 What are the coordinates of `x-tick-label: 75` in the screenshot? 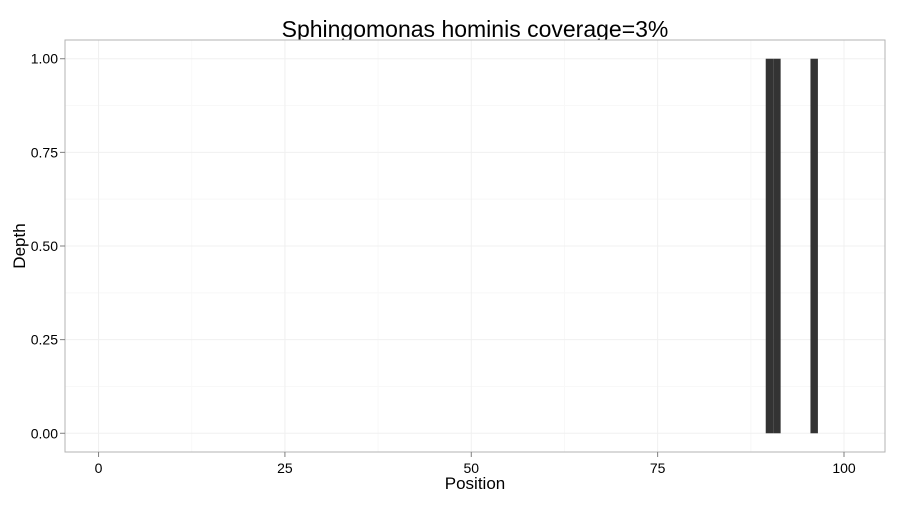 It's located at (658, 468).